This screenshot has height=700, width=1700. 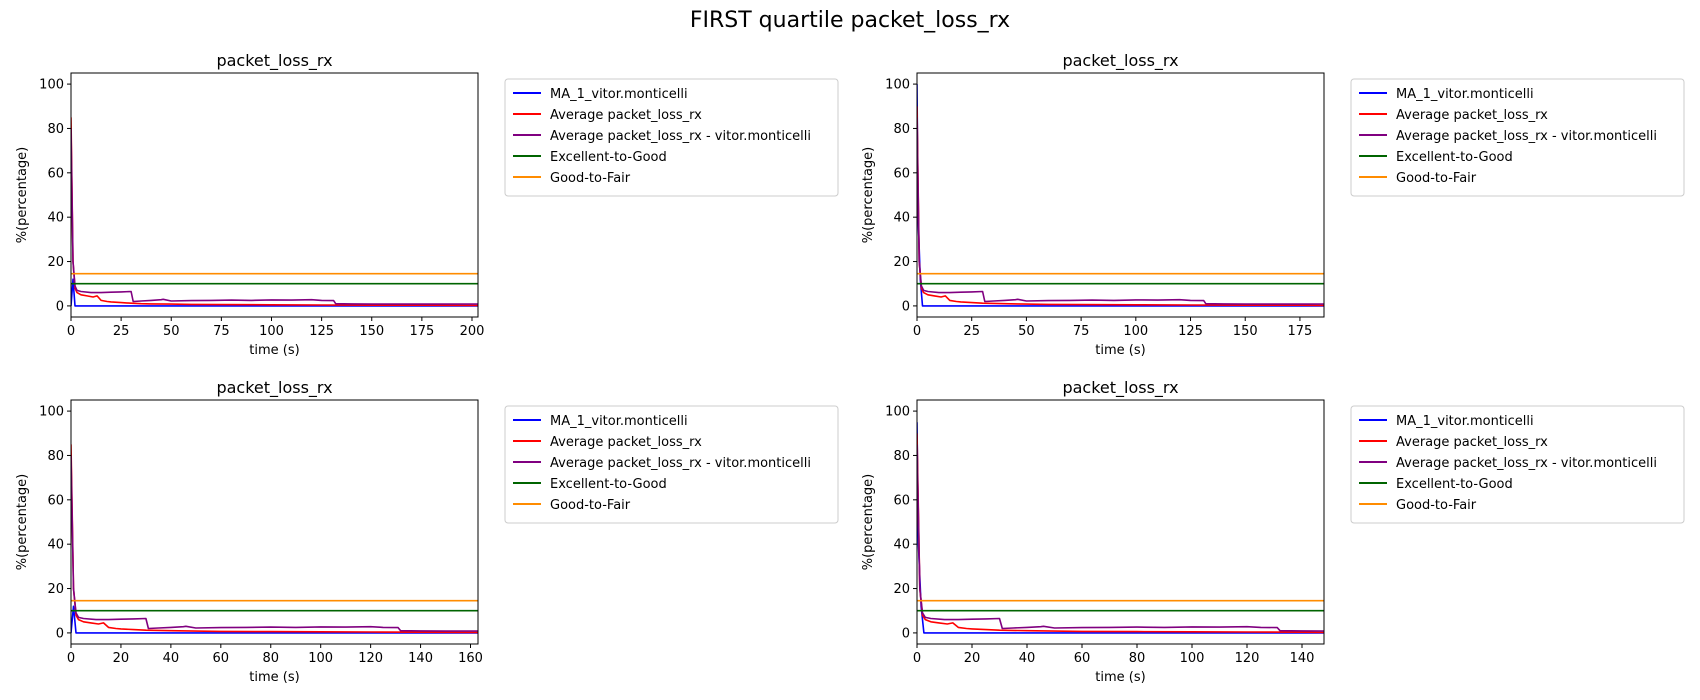 What do you see at coordinates (421, 331) in the screenshot?
I see `x-tick-label: 175` at bounding box center [421, 331].